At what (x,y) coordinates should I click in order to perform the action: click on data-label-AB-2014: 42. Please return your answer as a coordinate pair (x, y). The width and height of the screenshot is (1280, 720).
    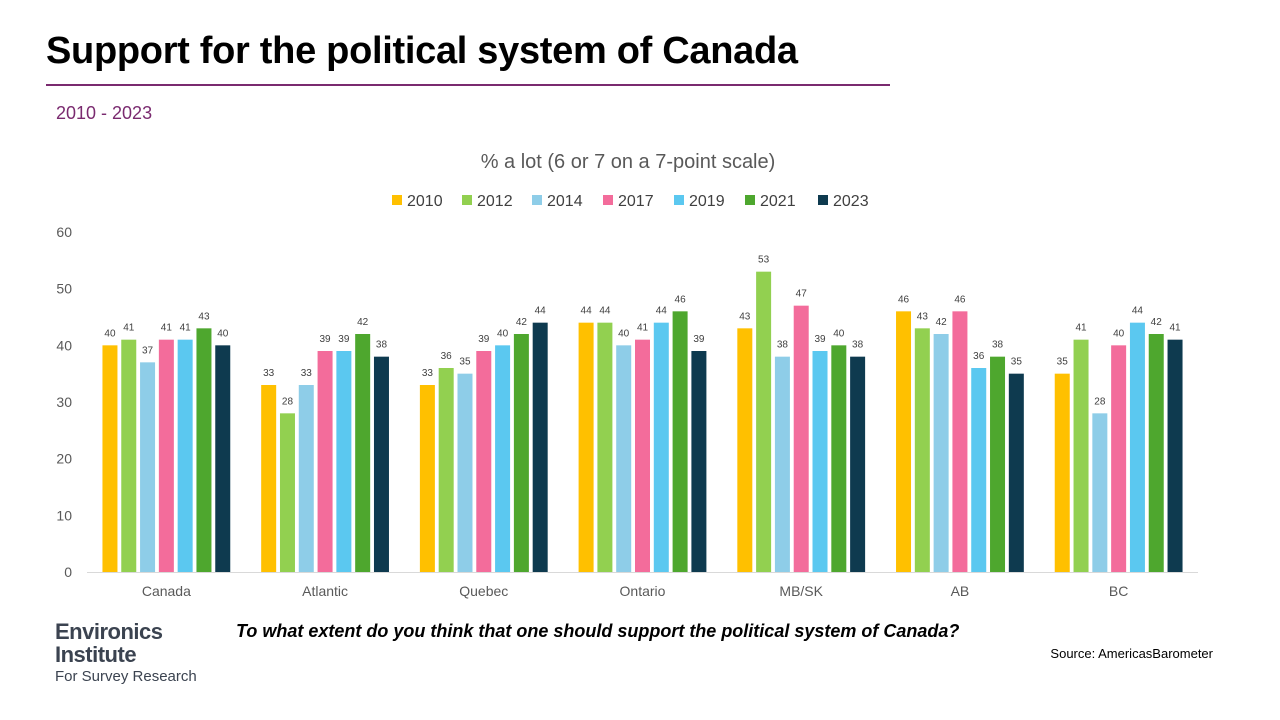
    Looking at the image, I should click on (942, 322).